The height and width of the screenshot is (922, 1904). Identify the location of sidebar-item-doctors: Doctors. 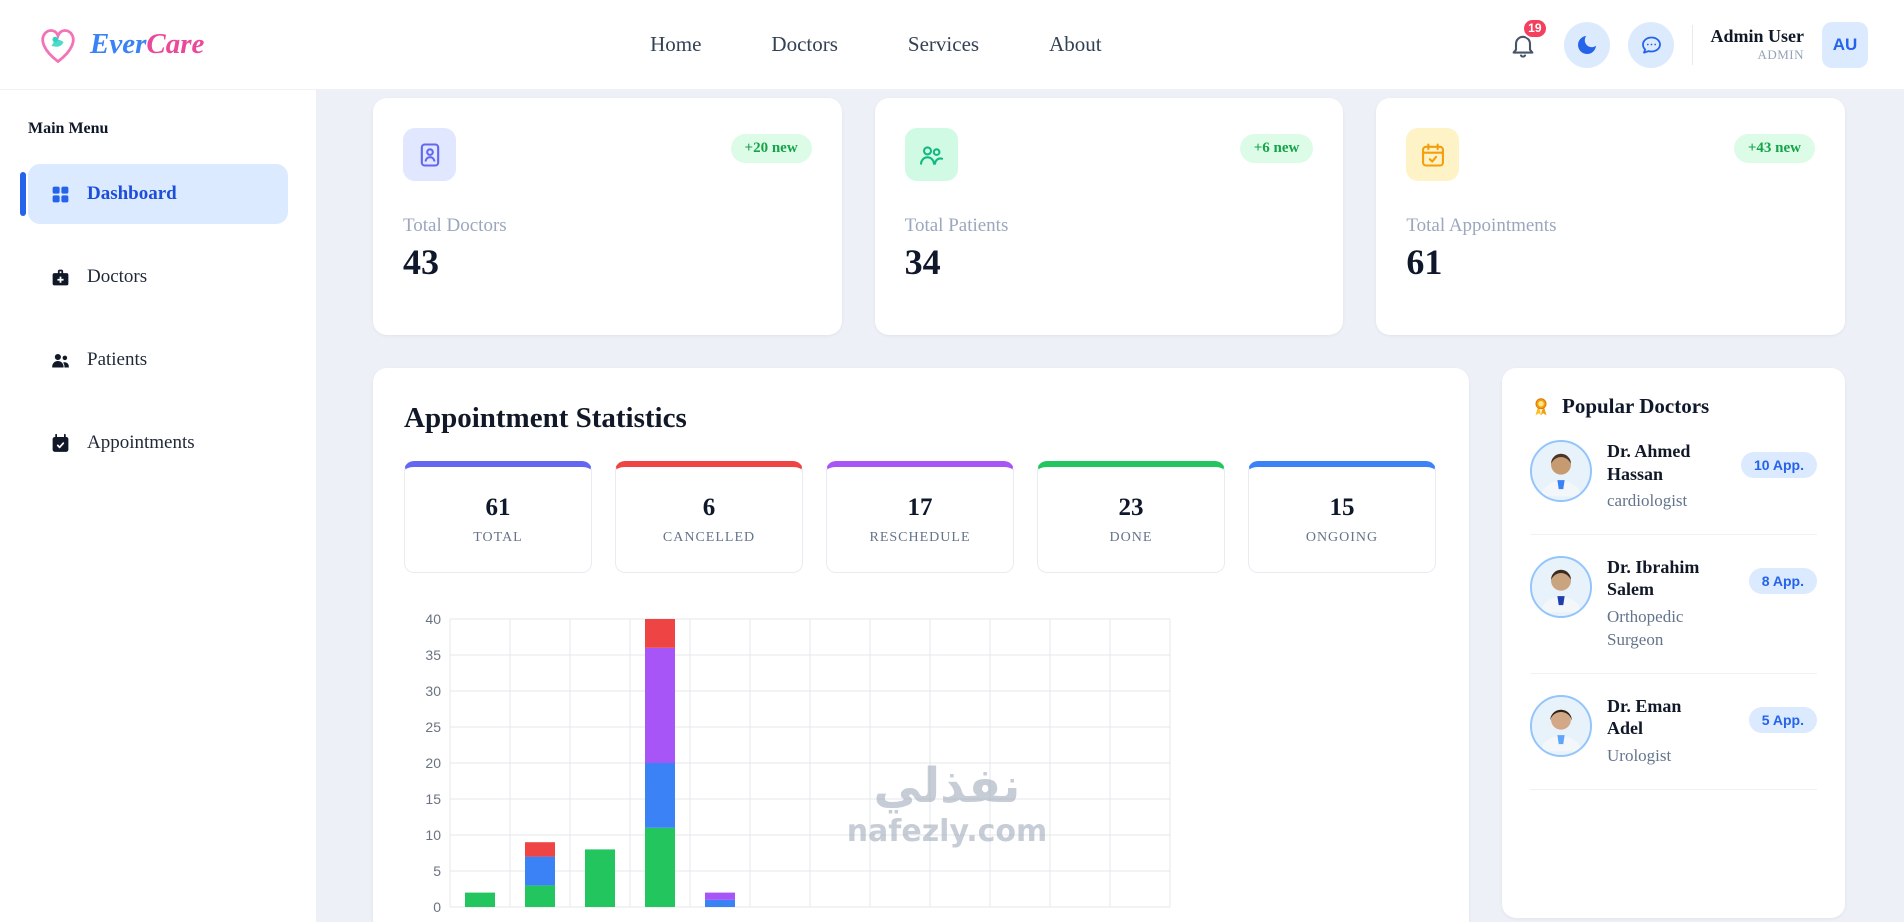
(158, 277).